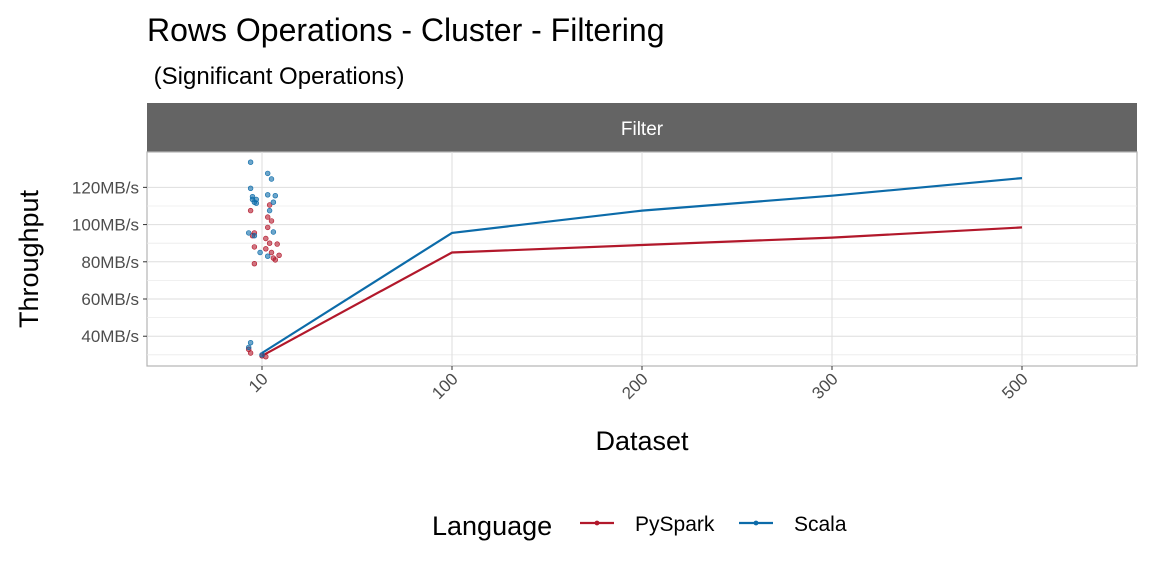 The width and height of the screenshot is (1152, 576). Describe the element at coordinates (634, 385) in the screenshot. I see `x-tick-label: 200` at that location.